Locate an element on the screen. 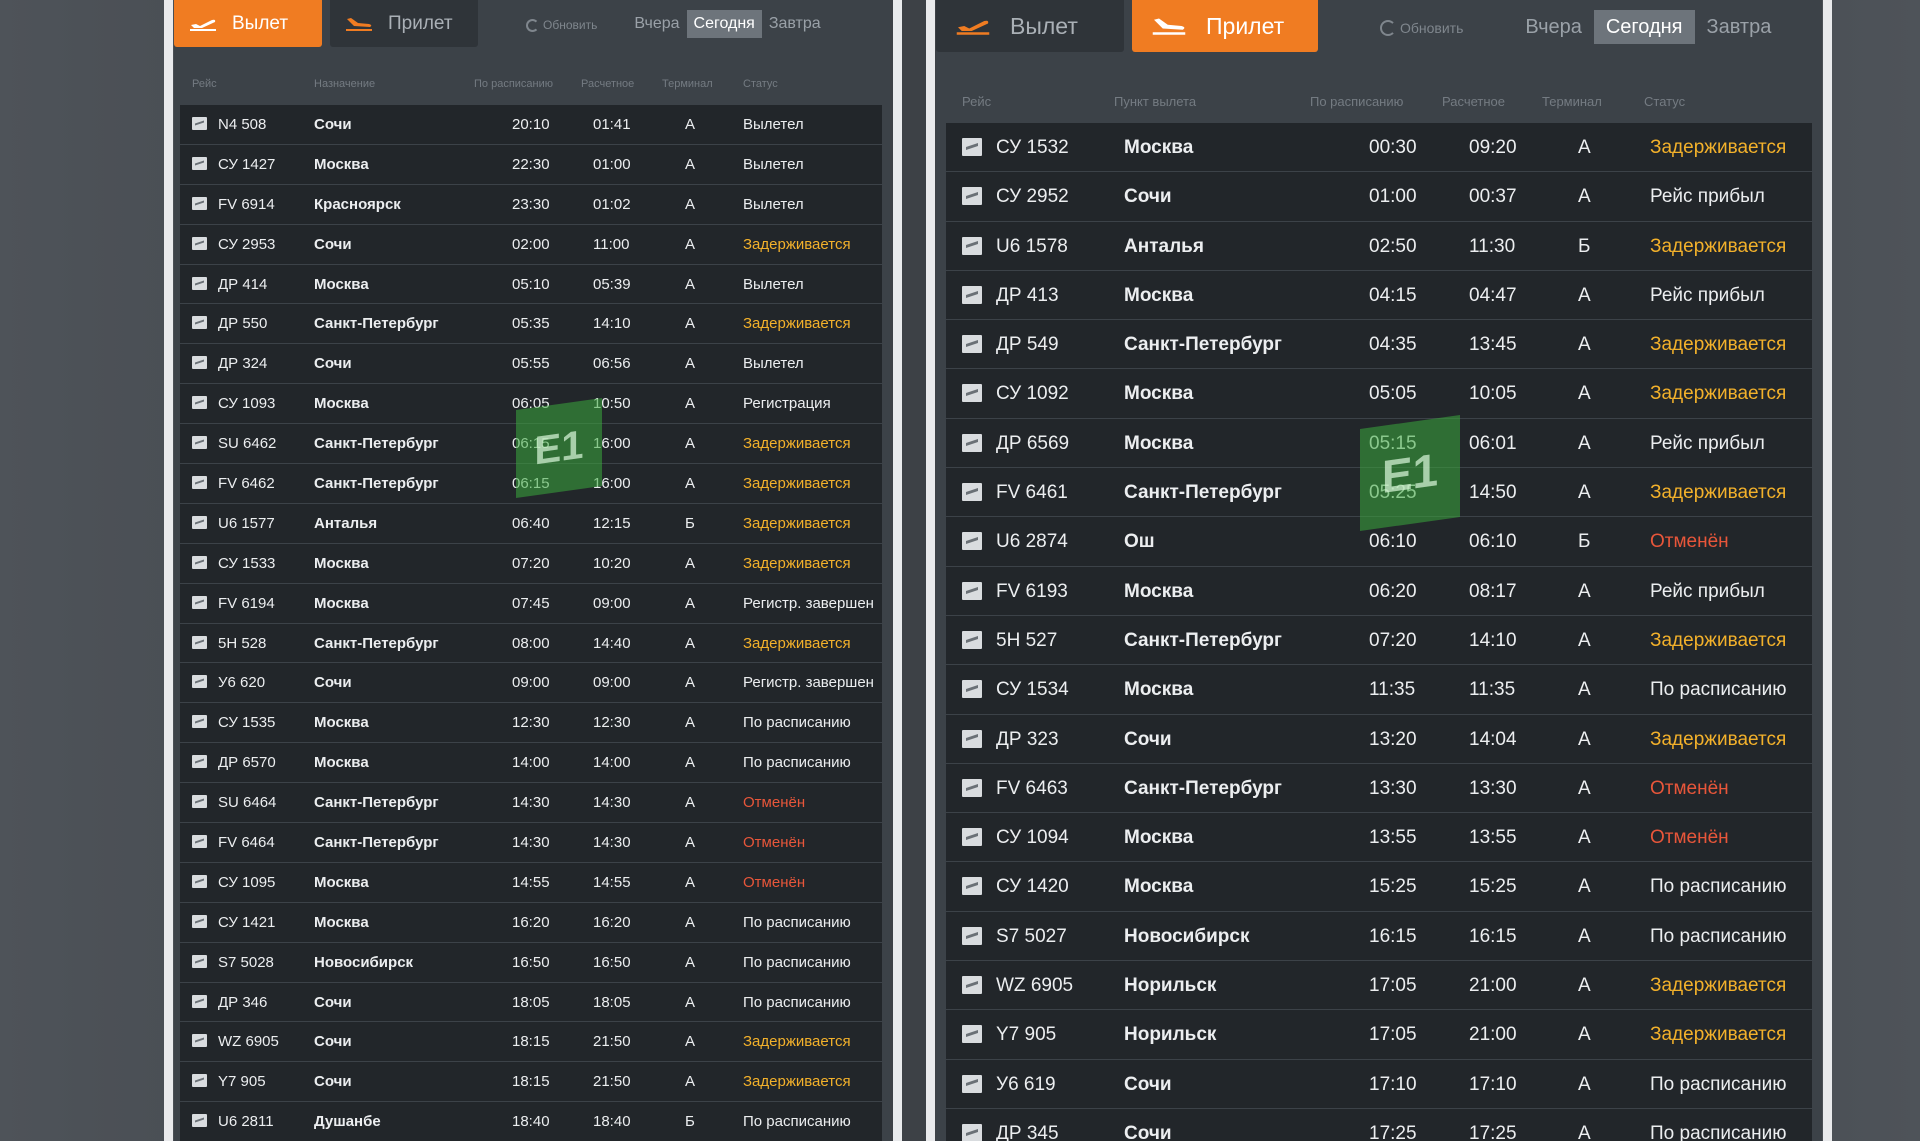 The width and height of the screenshot is (1920, 1141). col-estimated: Расчетное is located at coordinates (608, 84).